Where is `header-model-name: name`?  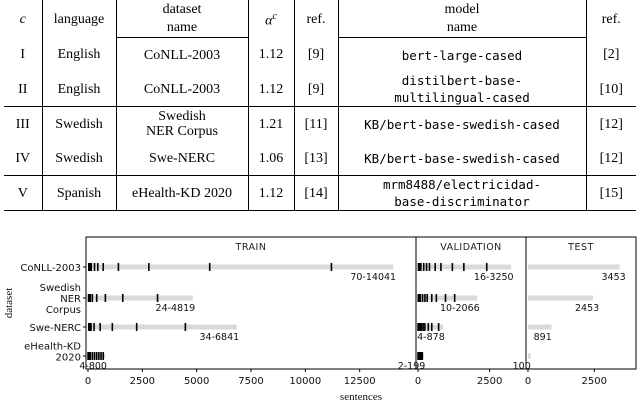 header-model-name: name is located at coordinates (462, 28).